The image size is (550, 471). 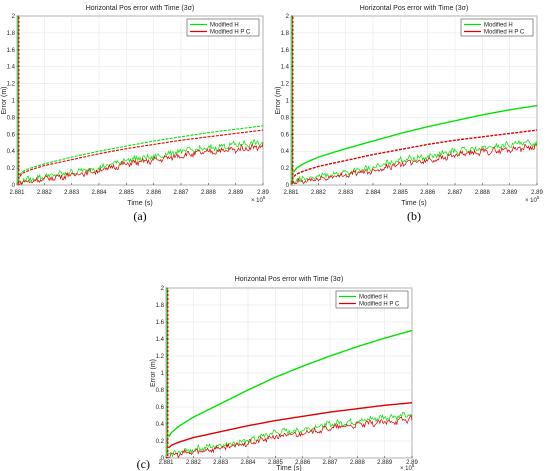 What do you see at coordinates (143, 464) in the screenshot?
I see `panel-caption: (c)` at bounding box center [143, 464].